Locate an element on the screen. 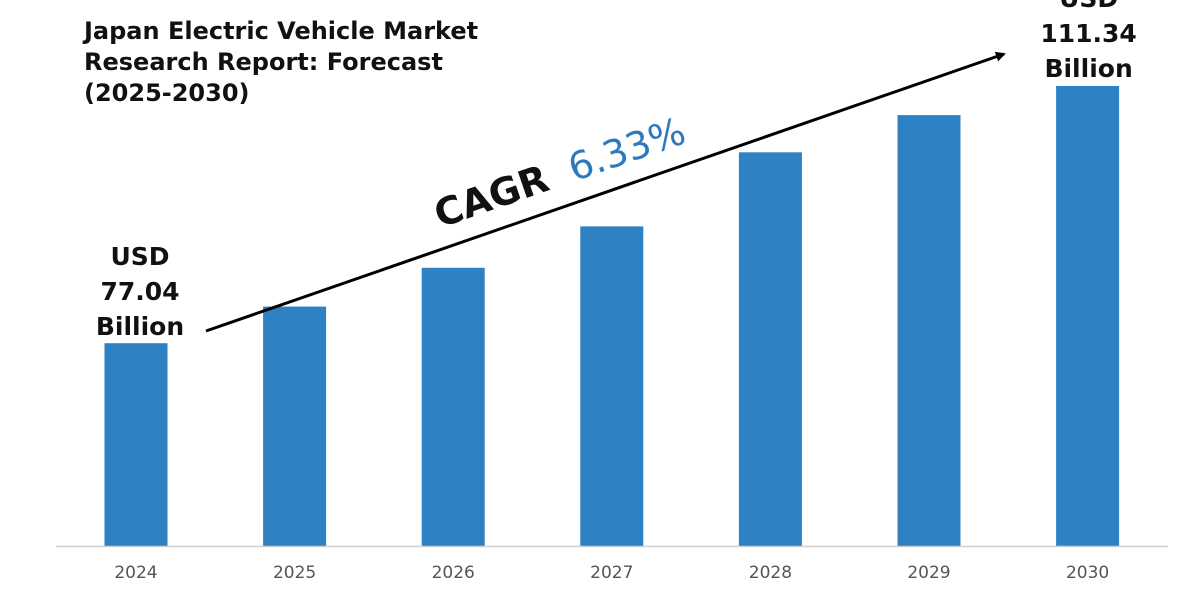 The image size is (1200, 600). last-value-label-line-2: 111.34 is located at coordinates (1088, 33).